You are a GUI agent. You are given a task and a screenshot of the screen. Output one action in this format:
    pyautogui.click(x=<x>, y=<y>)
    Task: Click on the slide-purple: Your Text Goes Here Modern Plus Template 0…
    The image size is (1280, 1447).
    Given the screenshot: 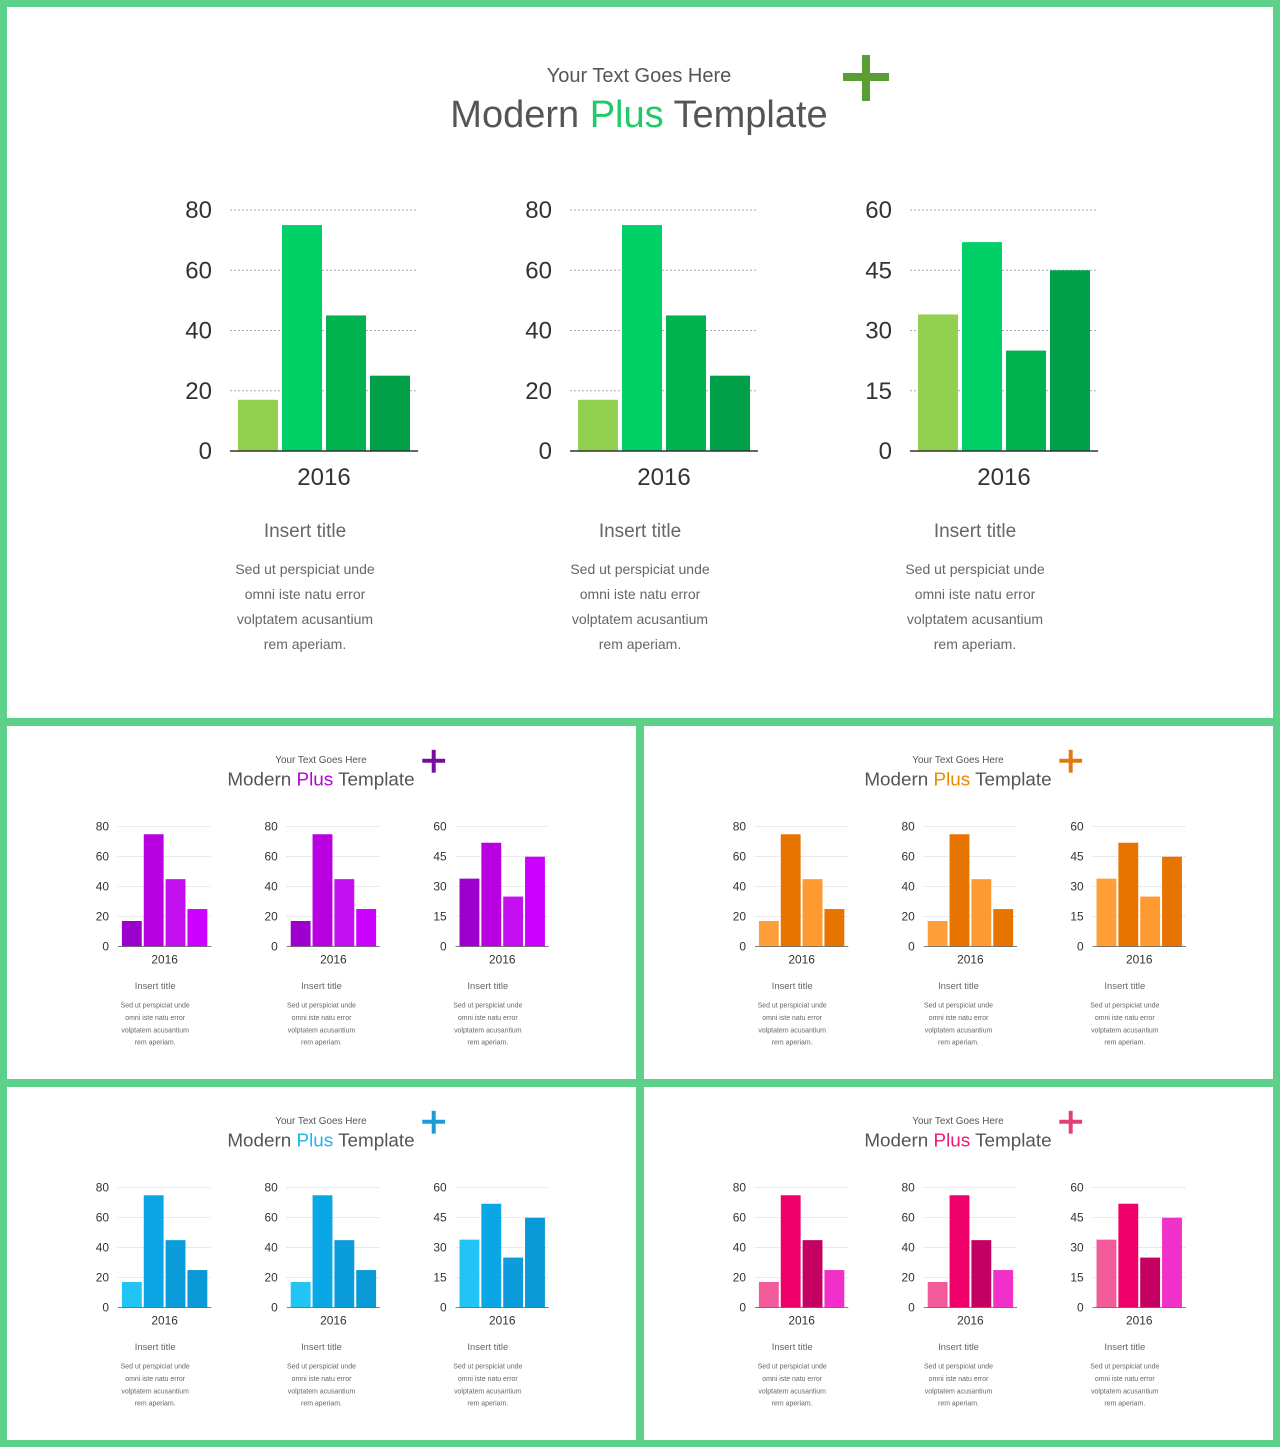 What is the action you would take?
    pyautogui.click(x=321, y=902)
    